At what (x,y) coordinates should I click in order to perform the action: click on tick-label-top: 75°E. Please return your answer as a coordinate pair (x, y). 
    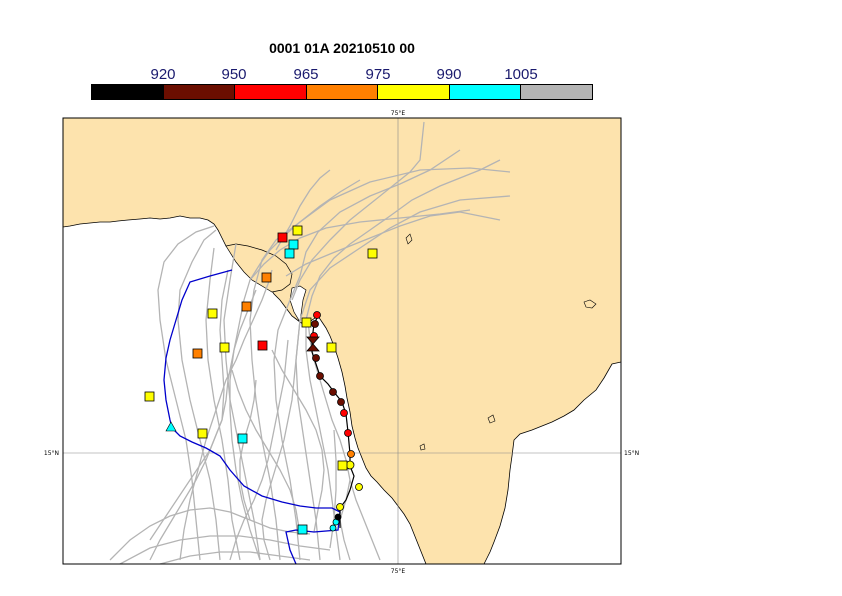
    Looking at the image, I should click on (398, 113).